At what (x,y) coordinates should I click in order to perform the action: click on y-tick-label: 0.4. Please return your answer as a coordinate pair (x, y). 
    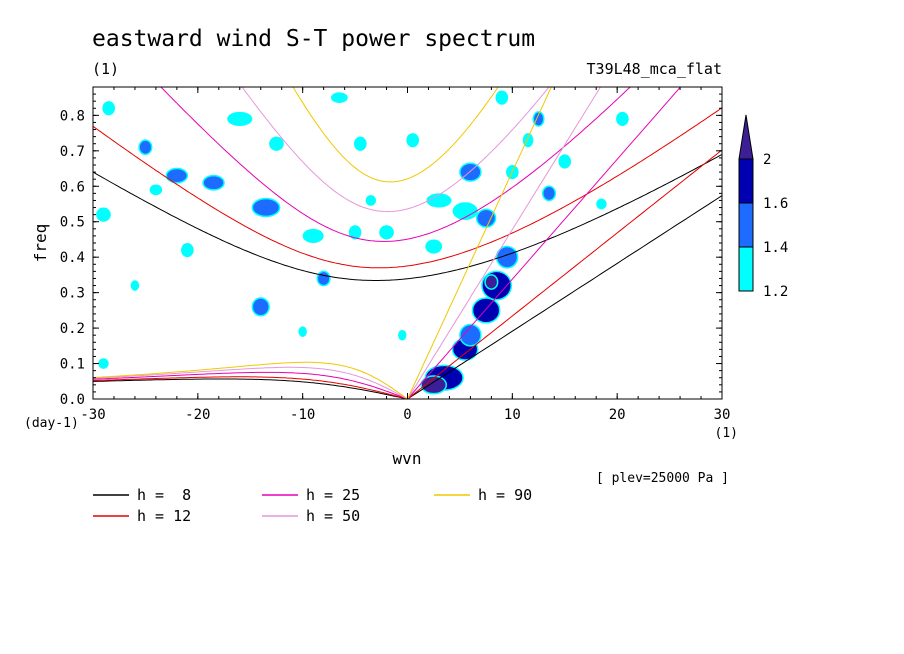
    Looking at the image, I should click on (72, 258).